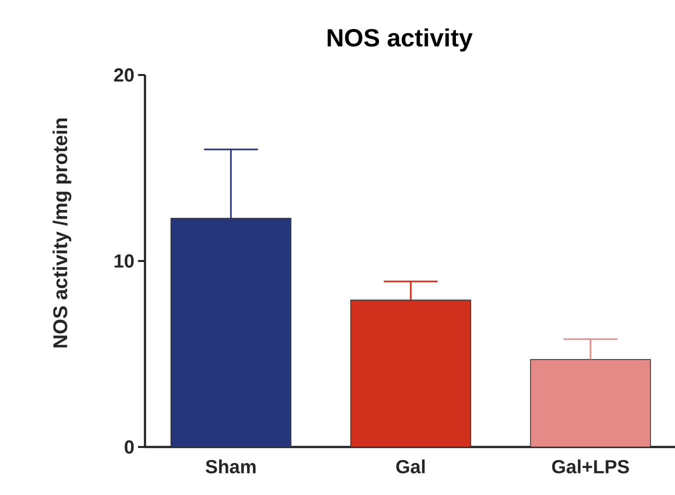 Image resolution: width=675 pixels, height=495 pixels. Describe the element at coordinates (231, 466) in the screenshot. I see `x-tick-label: Sham` at that location.